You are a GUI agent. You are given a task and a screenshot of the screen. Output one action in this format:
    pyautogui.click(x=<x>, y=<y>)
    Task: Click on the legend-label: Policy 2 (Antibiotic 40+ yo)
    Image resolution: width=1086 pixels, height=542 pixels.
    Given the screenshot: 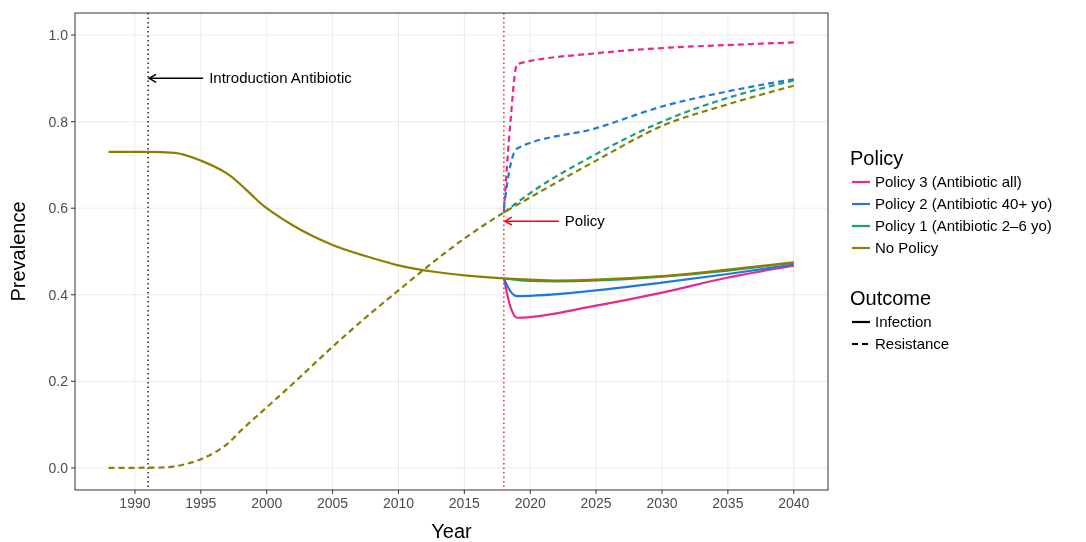 What is the action you would take?
    pyautogui.click(x=964, y=203)
    